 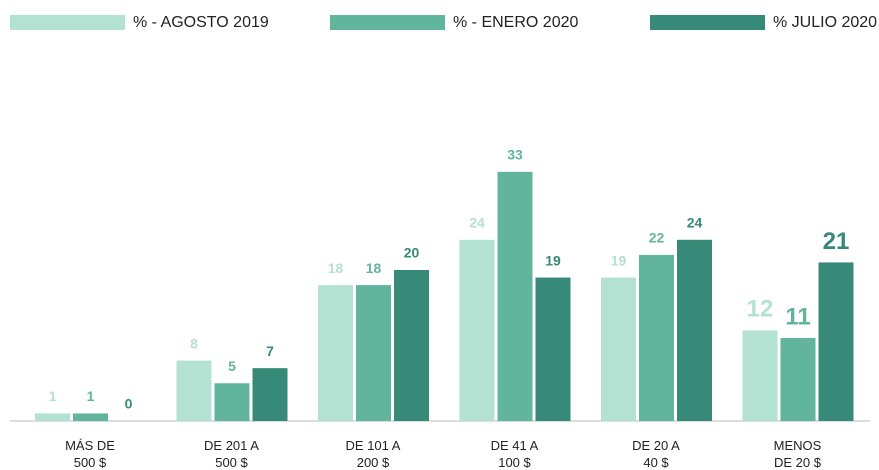 What do you see at coordinates (194, 343) in the screenshot?
I see `value-label: 8` at bounding box center [194, 343].